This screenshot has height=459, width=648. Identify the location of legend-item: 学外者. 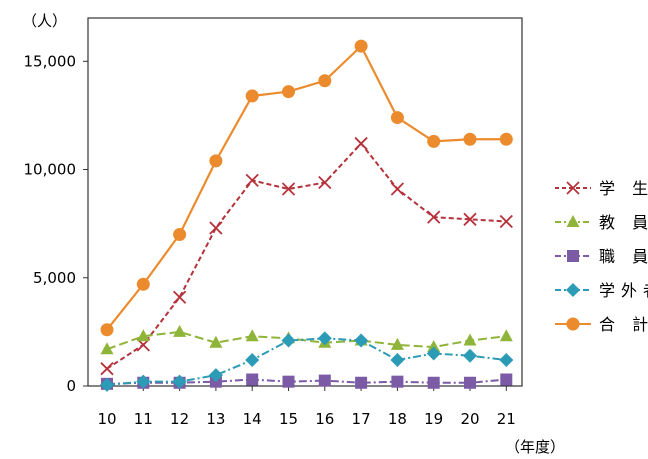
(601, 290).